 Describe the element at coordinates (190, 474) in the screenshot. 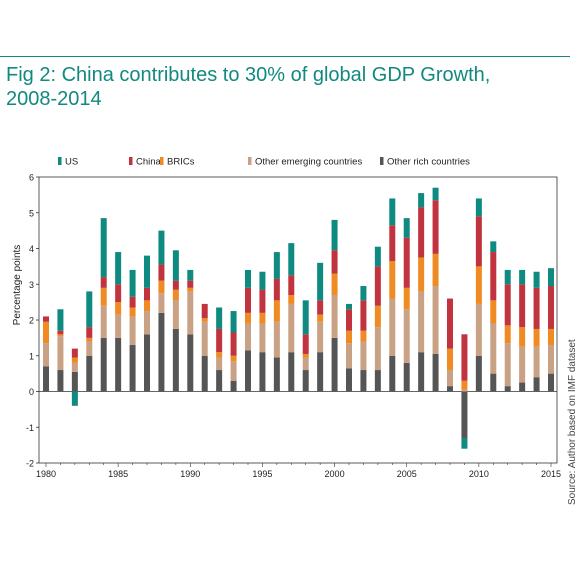

I see `x-tick-label: 1990` at that location.